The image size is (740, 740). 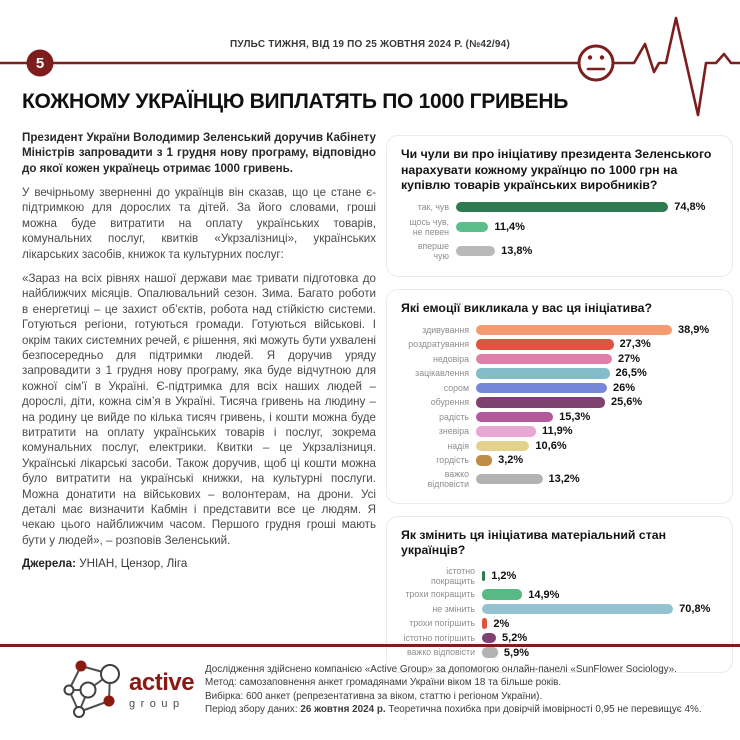 What do you see at coordinates (629, 358) in the screenshot?
I see `bar-value-label: 27%` at bounding box center [629, 358].